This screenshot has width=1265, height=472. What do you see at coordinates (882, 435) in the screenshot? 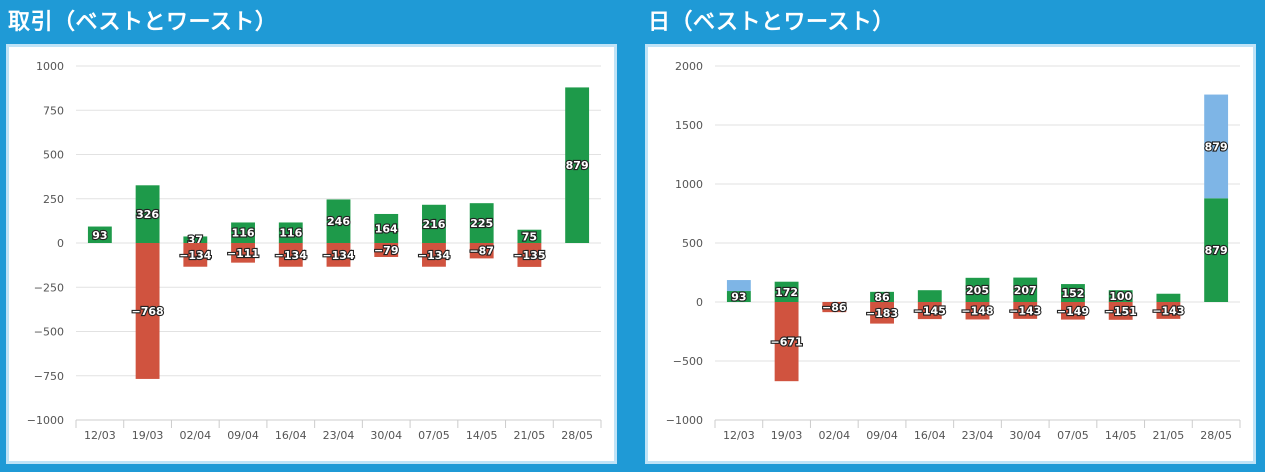
I see `x-tick-label: 09/04` at bounding box center [882, 435].